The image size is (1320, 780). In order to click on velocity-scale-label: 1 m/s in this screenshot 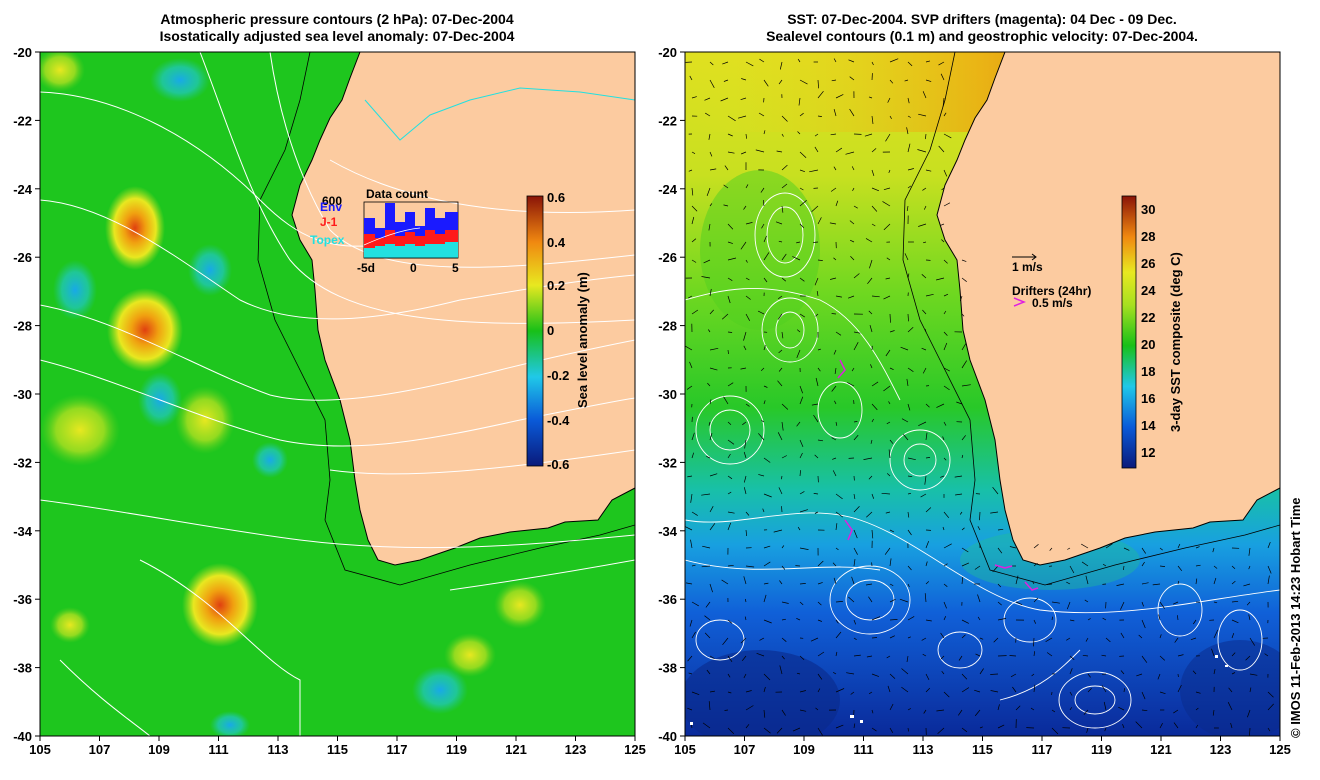, I will do `click(1027, 267)`.